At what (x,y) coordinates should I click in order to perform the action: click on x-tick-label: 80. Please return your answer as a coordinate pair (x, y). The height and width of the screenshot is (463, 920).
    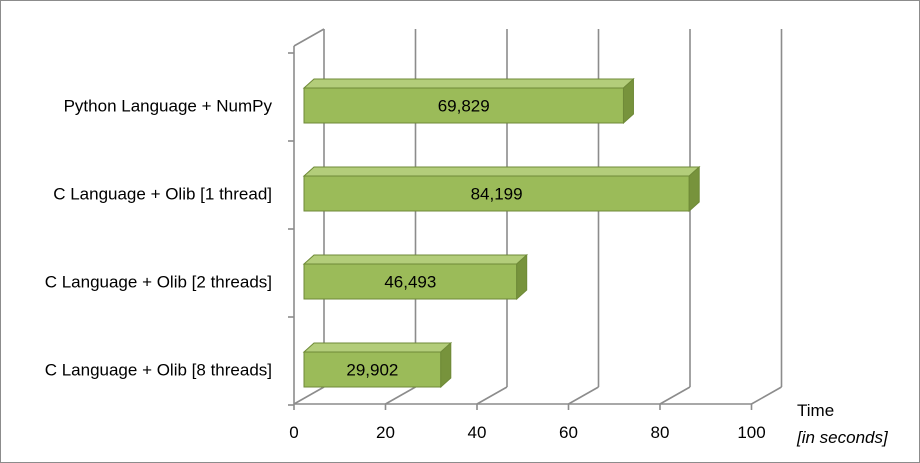
    Looking at the image, I should click on (660, 432).